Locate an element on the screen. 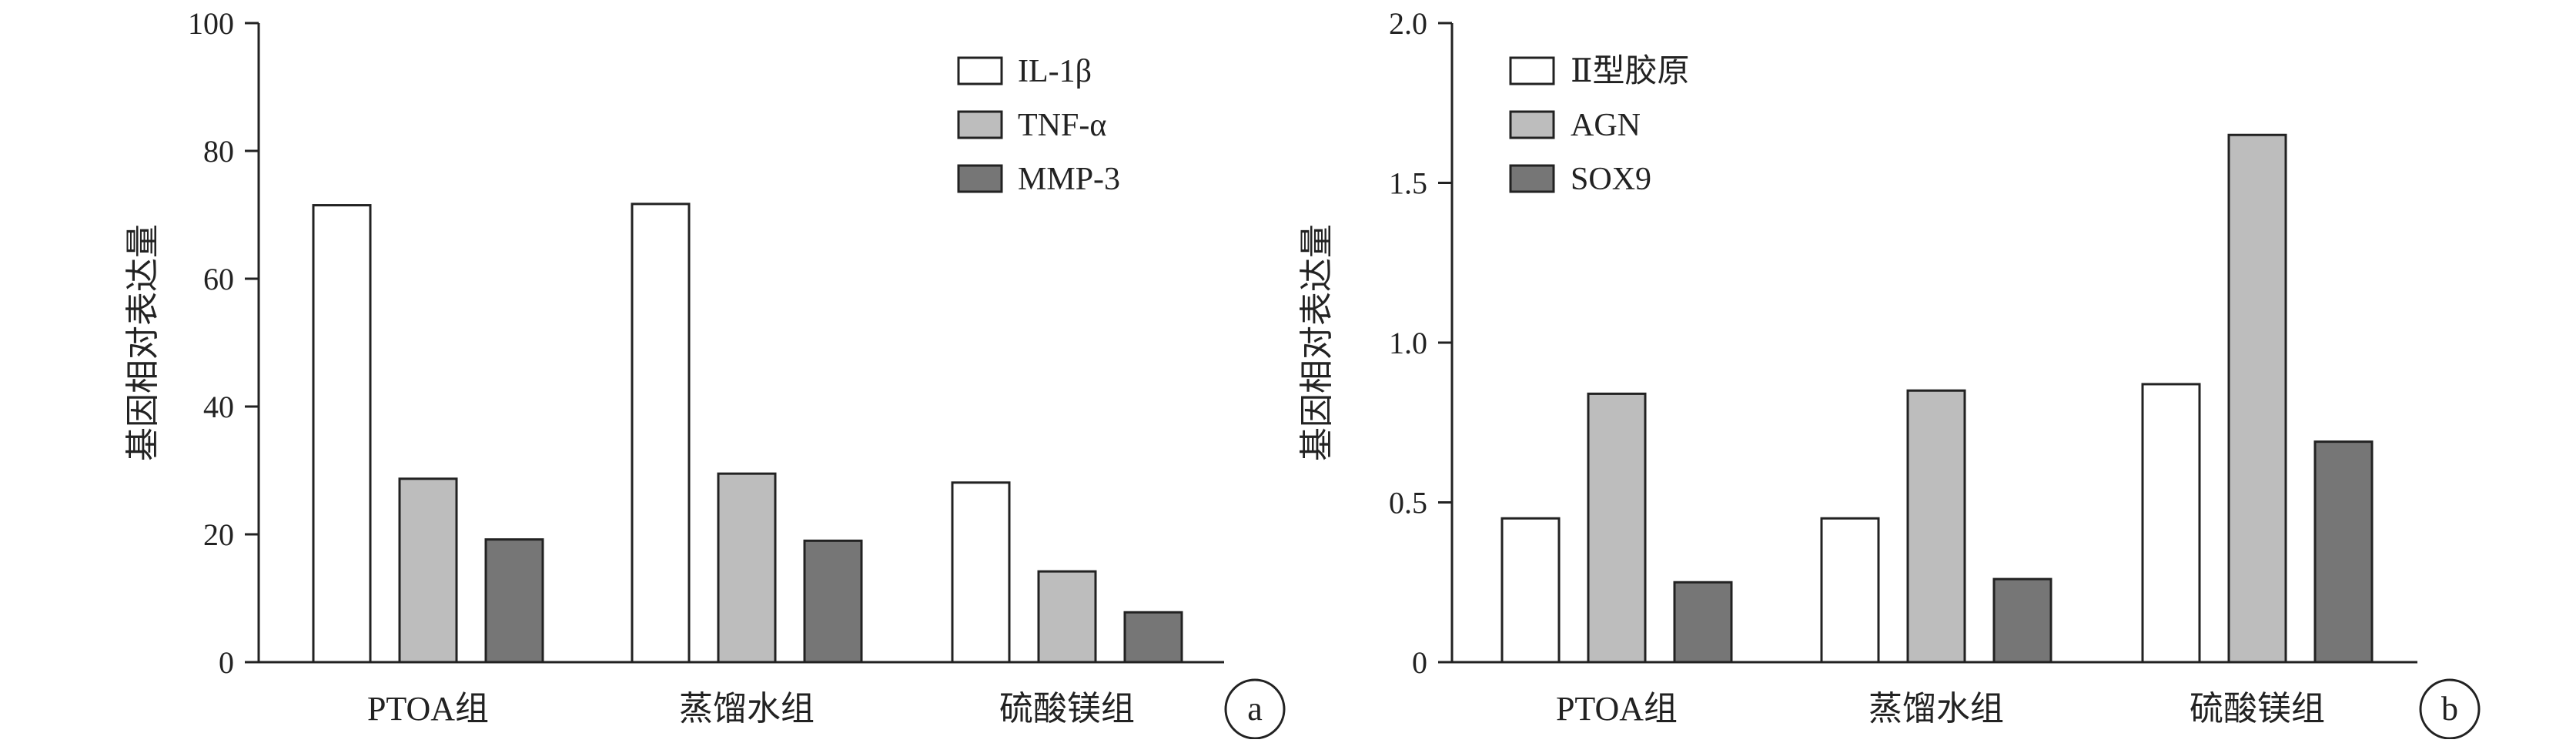 The width and height of the screenshot is (2576, 743). y-tick-label: 0.5 is located at coordinates (1408, 503).